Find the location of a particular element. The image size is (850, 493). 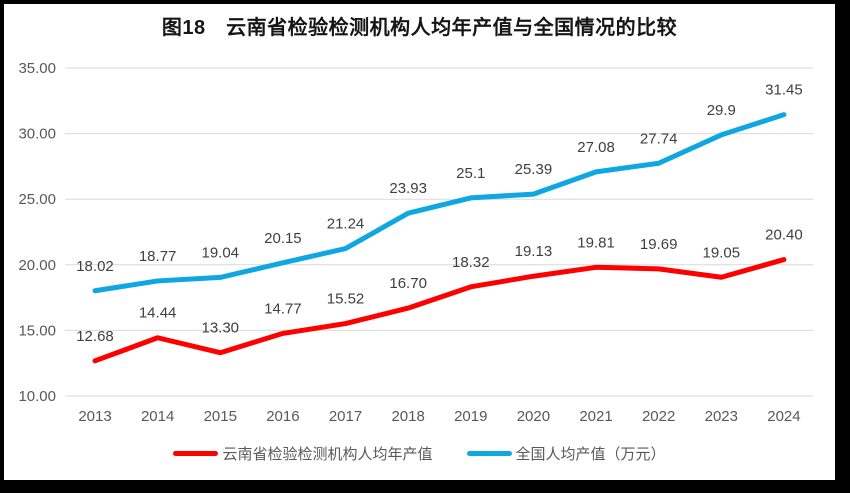

y-axis-tick-label: 35.00 is located at coordinates (37, 68).